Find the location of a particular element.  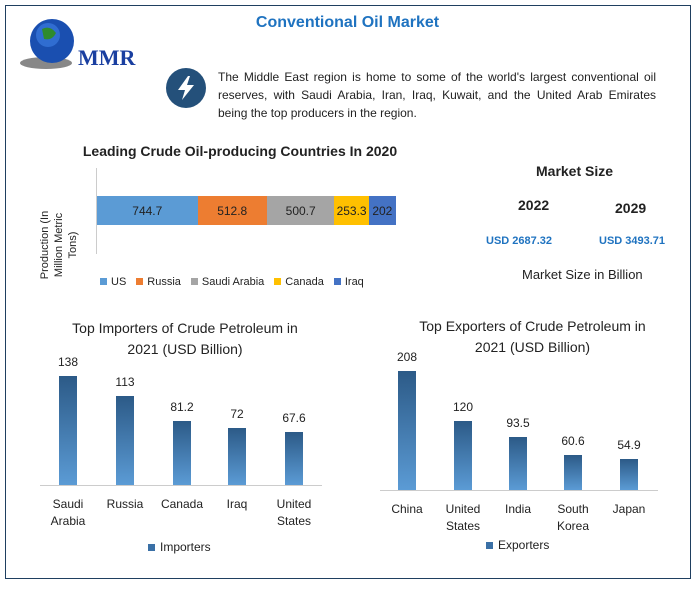

legend: Importers is located at coordinates (179, 547).